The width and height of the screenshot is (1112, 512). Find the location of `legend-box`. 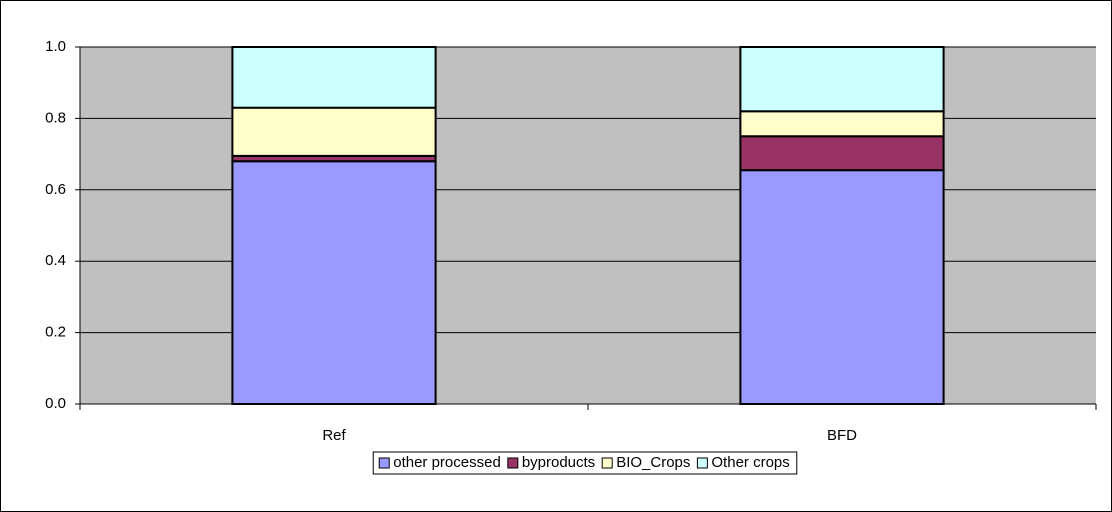

legend-box is located at coordinates (585, 463).